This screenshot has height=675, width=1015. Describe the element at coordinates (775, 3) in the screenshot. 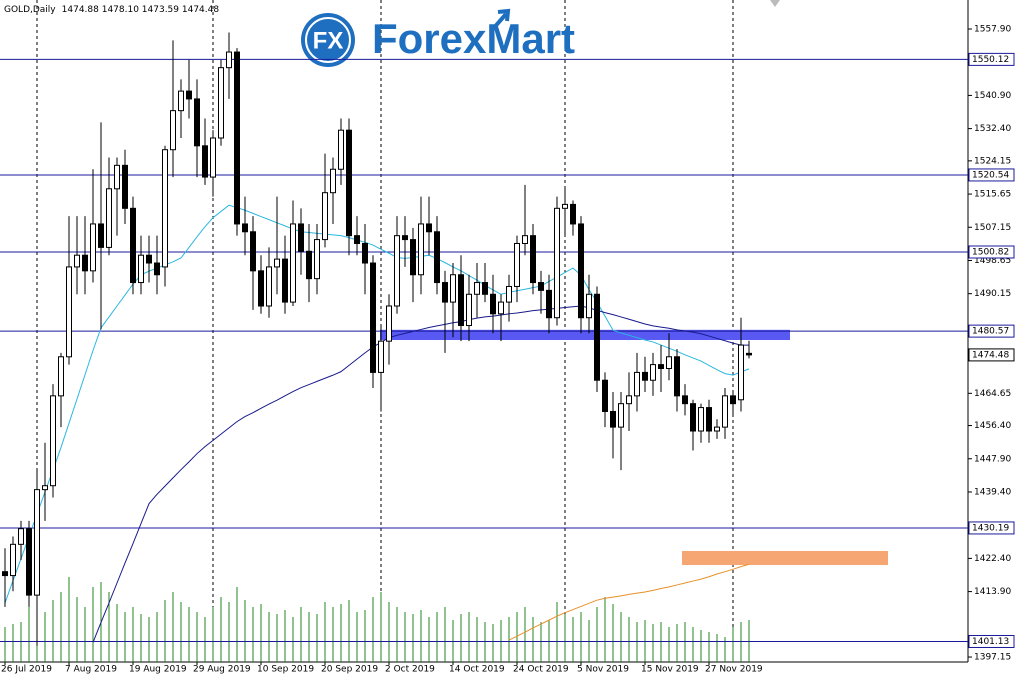

I see `shift-marker` at that location.